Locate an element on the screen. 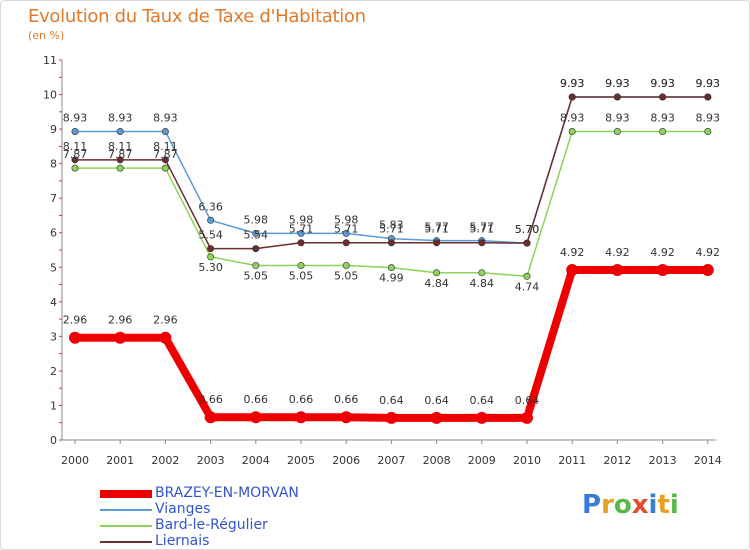 Image resolution: width=750 pixels, height=550 pixels. x-tick-label: 2002 is located at coordinates (165, 460).